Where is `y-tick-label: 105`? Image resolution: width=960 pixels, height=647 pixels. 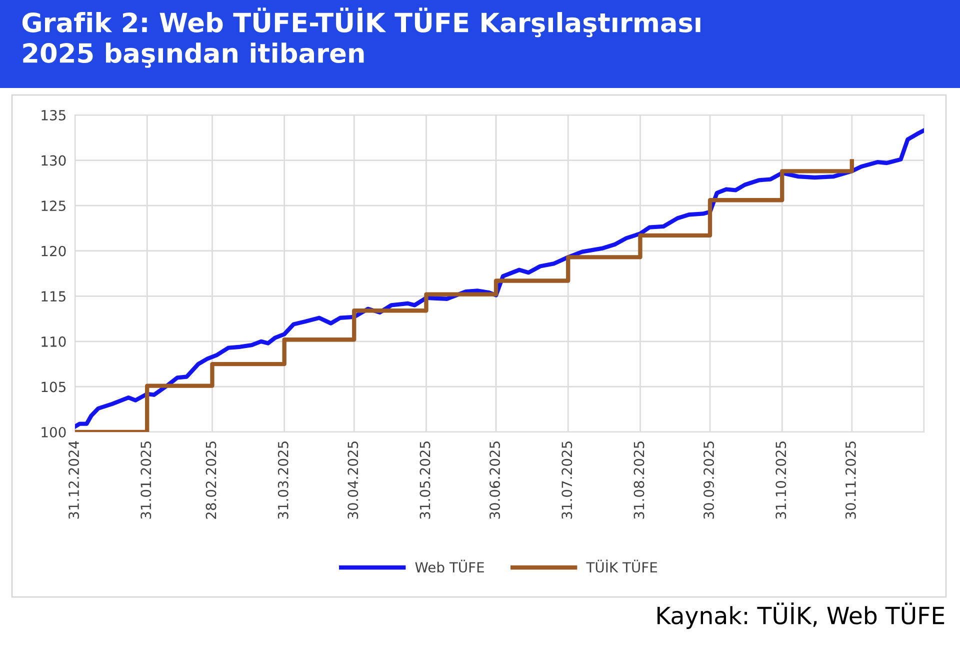
y-tick-label: 105 is located at coordinates (54, 387).